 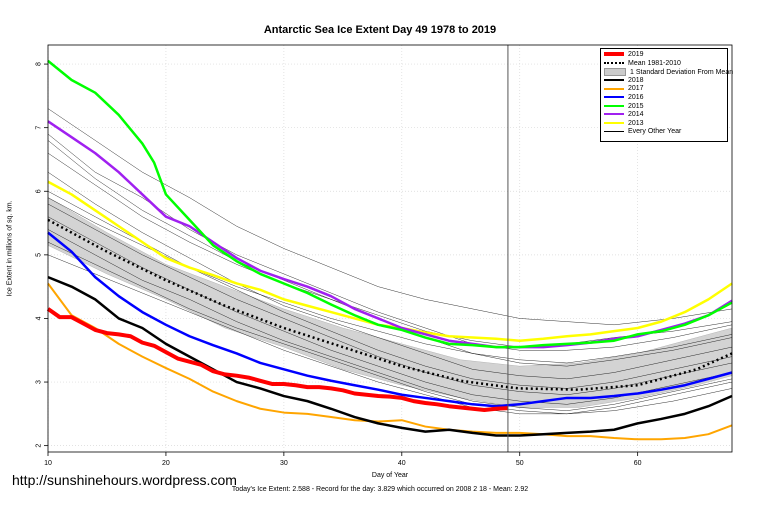 I want to click on legend-item: Every Other Year, so click(x=665, y=132).